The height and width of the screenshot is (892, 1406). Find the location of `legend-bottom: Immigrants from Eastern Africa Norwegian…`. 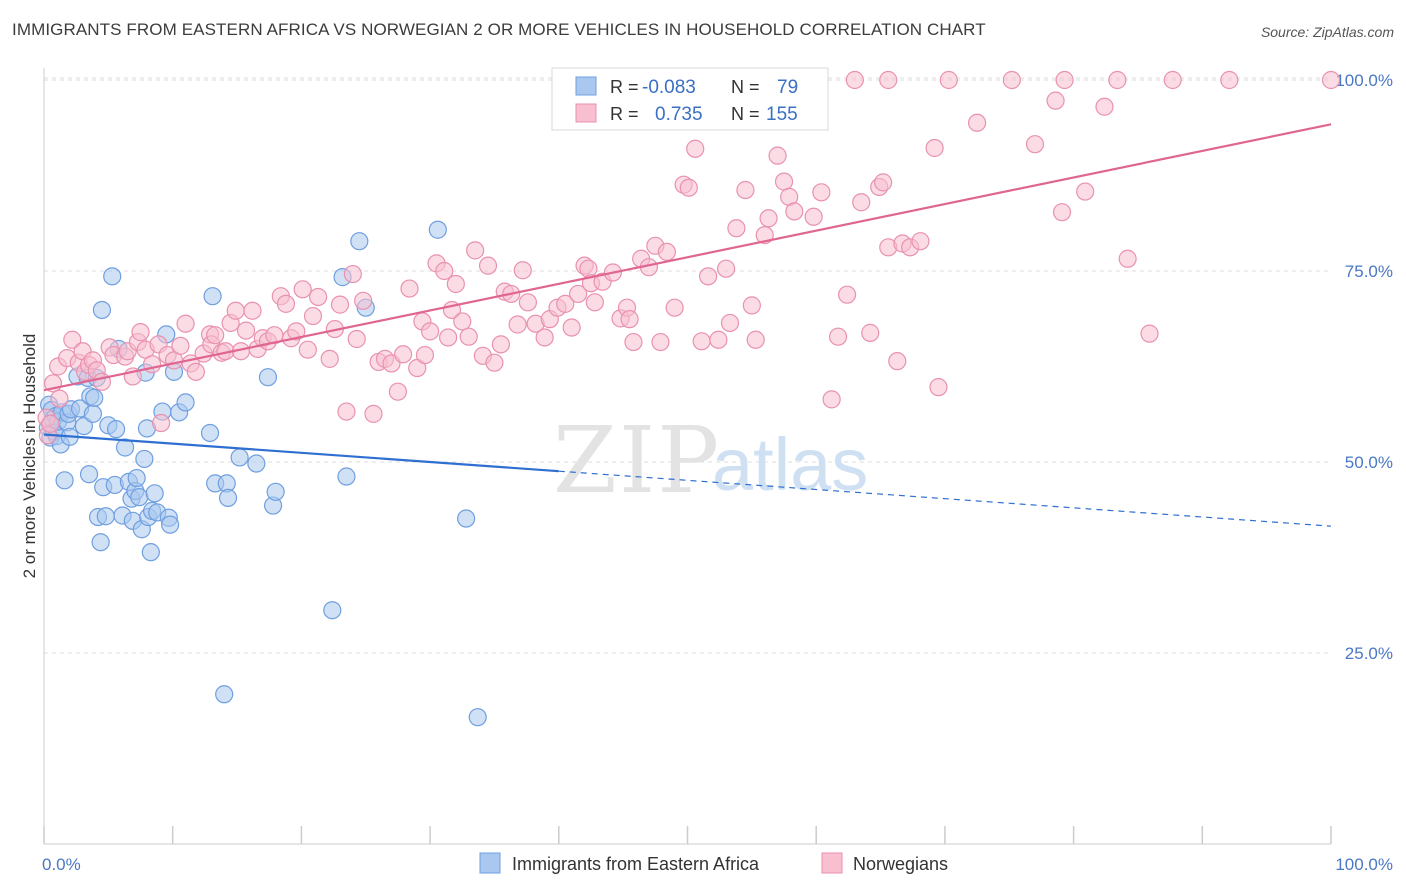

legend-bottom: Immigrants from Eastern Africa Norwegian… is located at coordinates (713, 863).